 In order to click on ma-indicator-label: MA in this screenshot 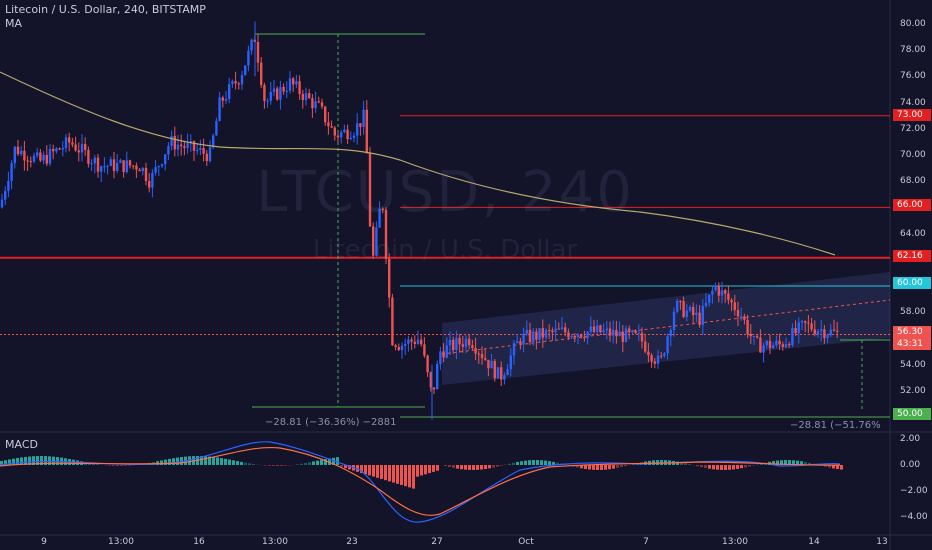, I will do `click(14, 23)`.